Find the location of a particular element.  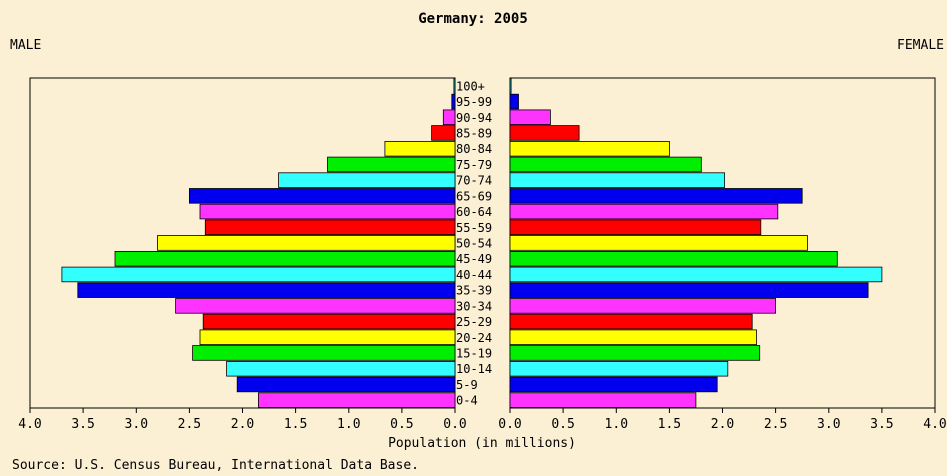

age-label: 0-4 is located at coordinates (467, 401).